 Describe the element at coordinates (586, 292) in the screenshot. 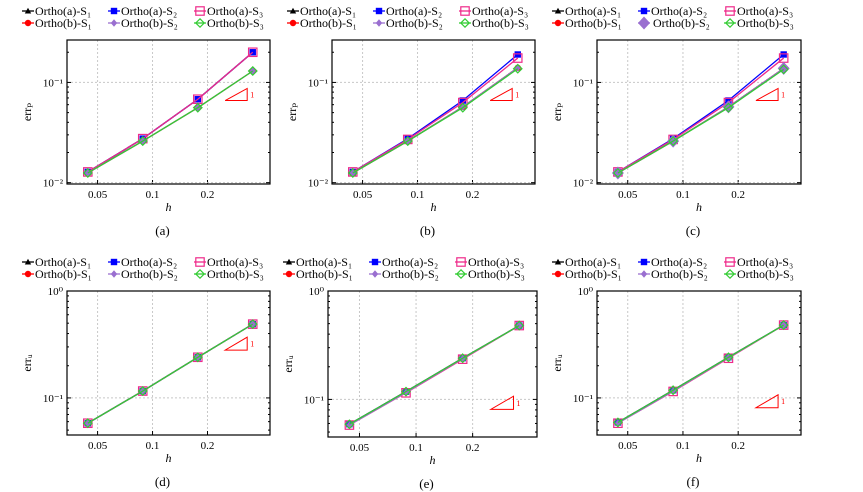

I see `y-tick-label: 10⁰` at that location.